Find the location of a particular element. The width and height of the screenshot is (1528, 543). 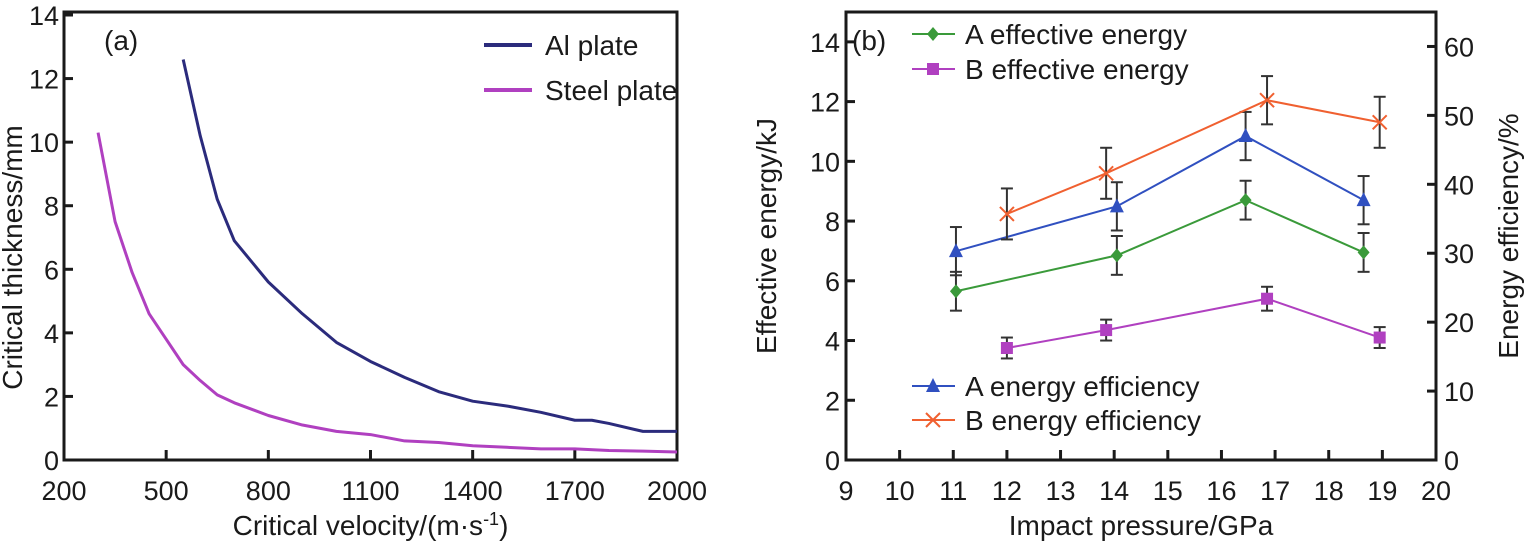

x-tick-label: 800 is located at coordinates (268, 491).